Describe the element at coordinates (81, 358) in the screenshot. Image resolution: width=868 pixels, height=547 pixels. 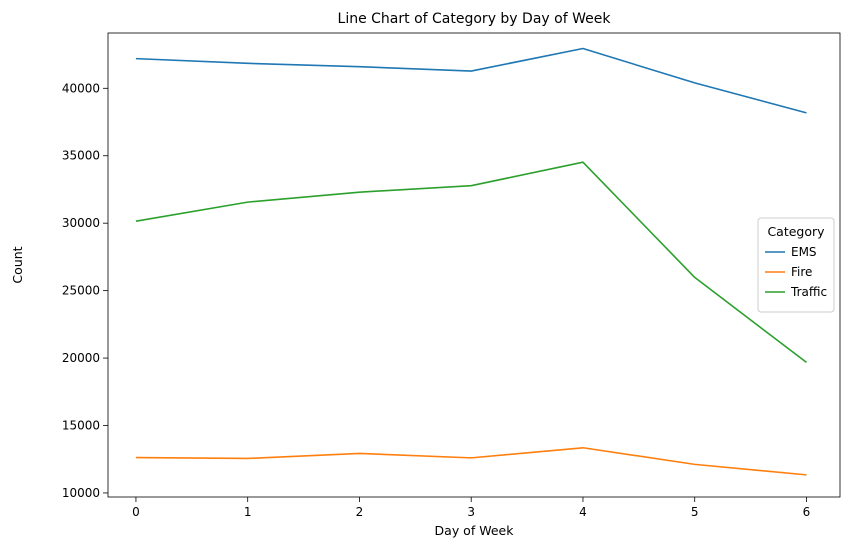
I see `y-tick-label: 20000` at that location.